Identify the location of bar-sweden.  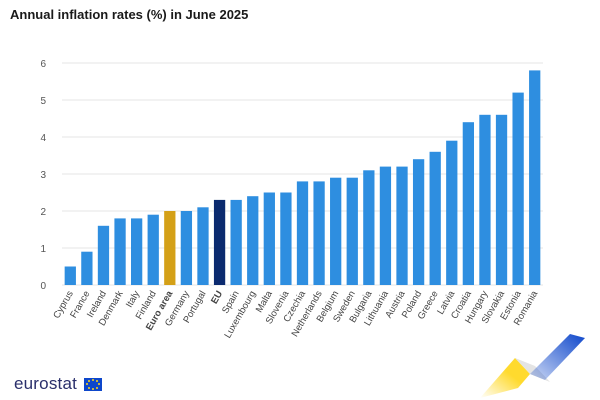
(352, 231).